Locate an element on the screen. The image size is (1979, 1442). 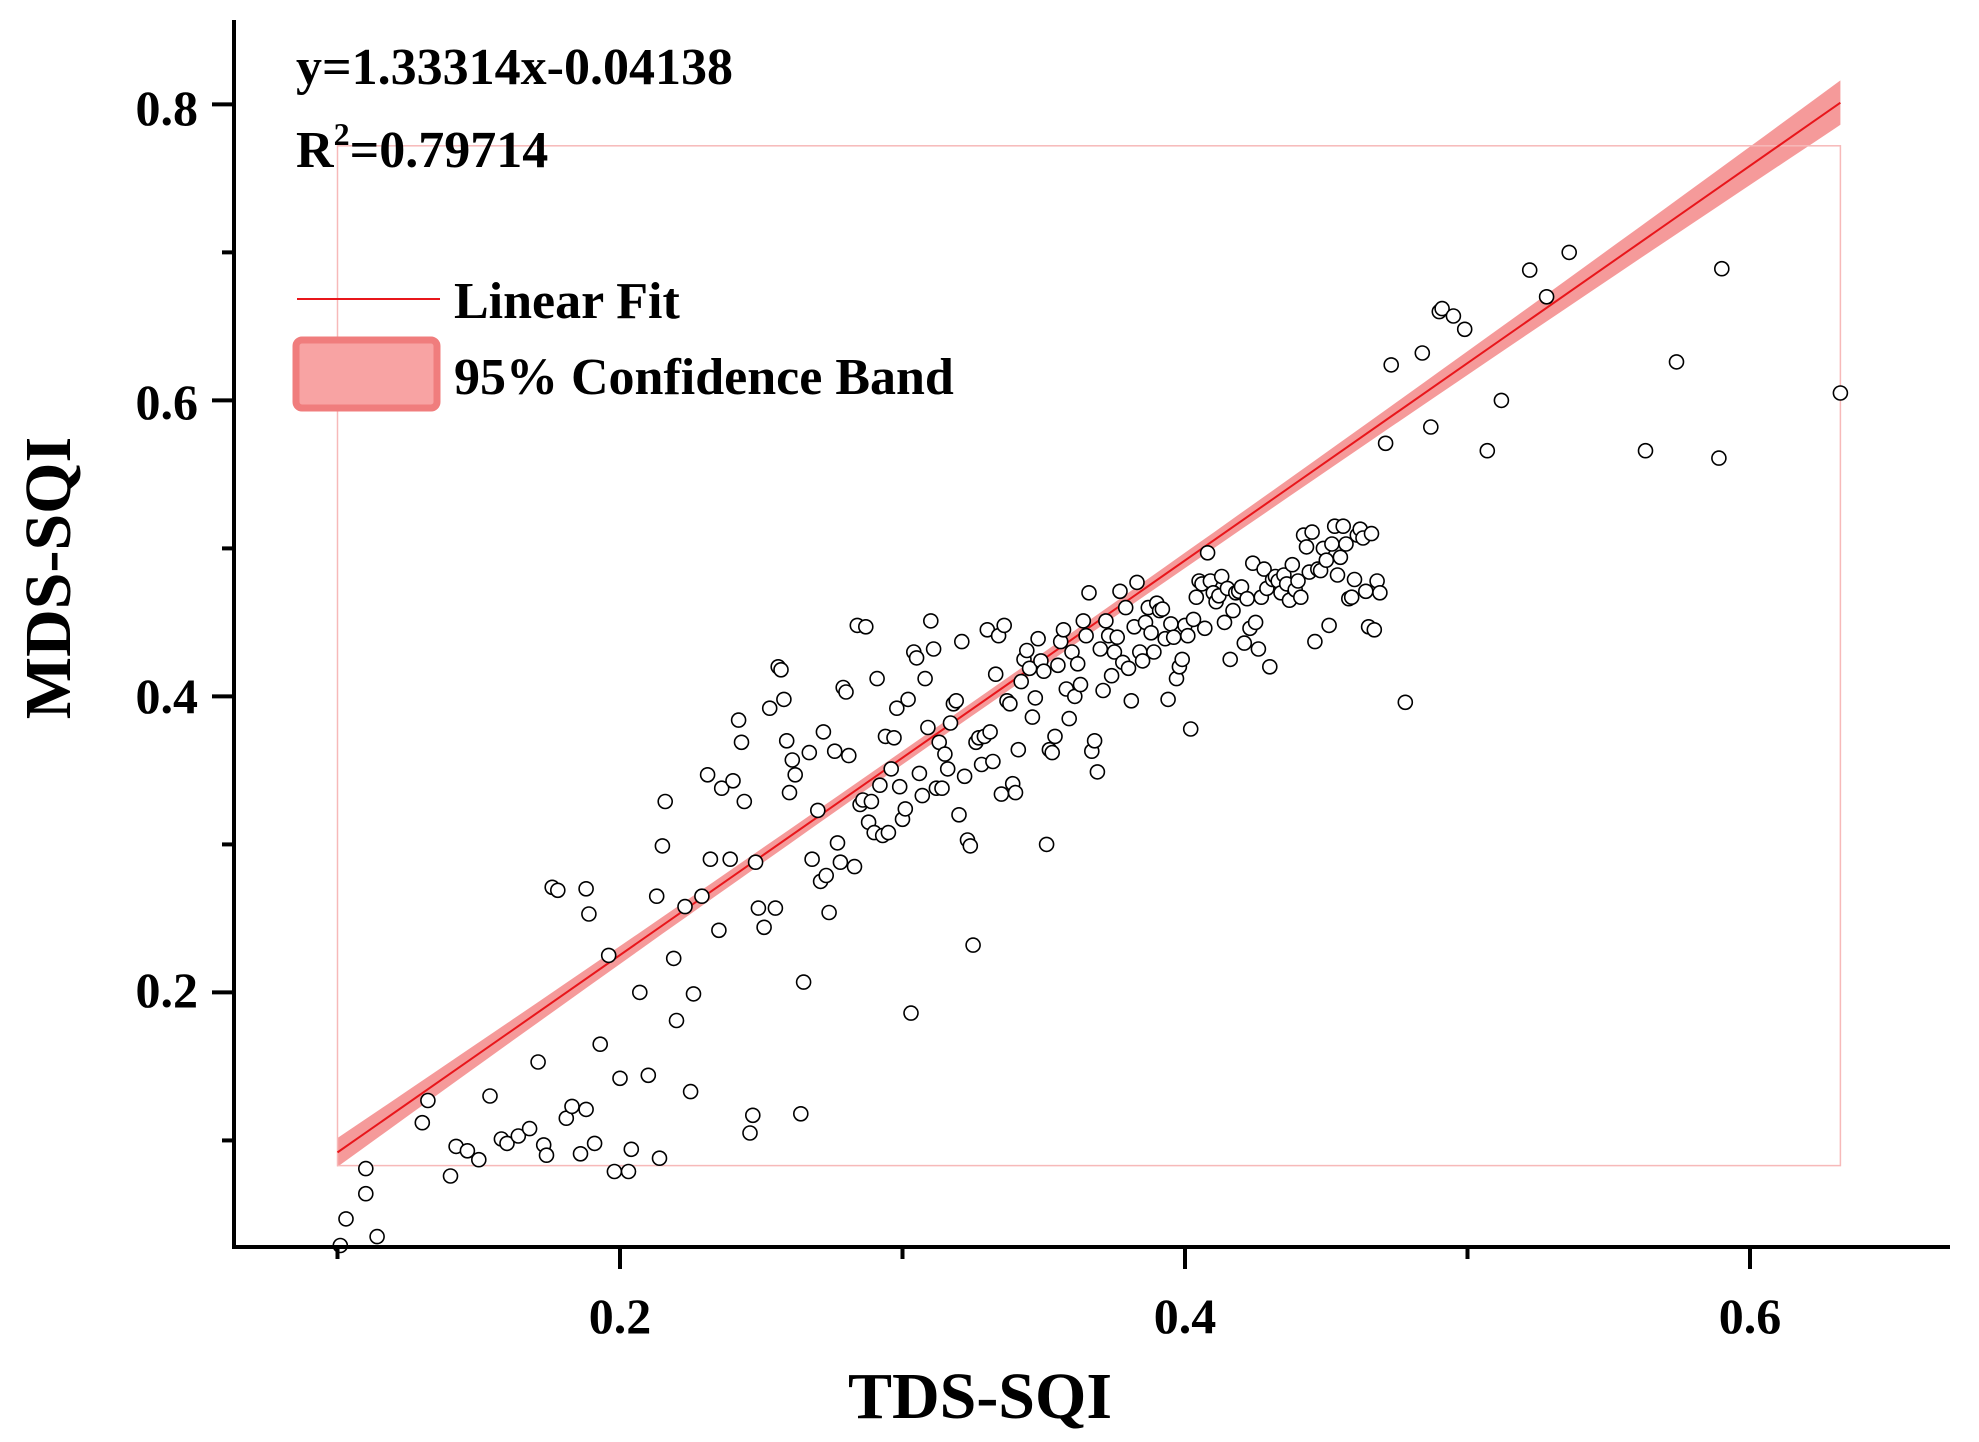
y-tick-label: 0.6 is located at coordinates (167, 402).